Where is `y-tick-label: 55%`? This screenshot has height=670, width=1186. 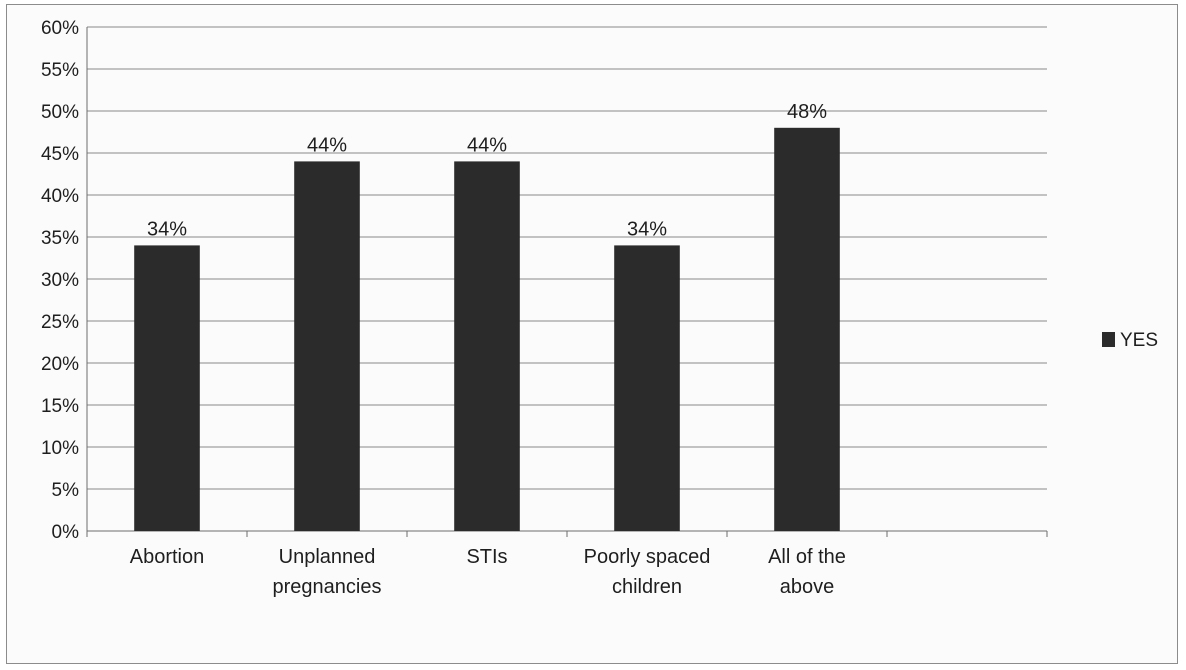
y-tick-label: 55% is located at coordinates (60, 70).